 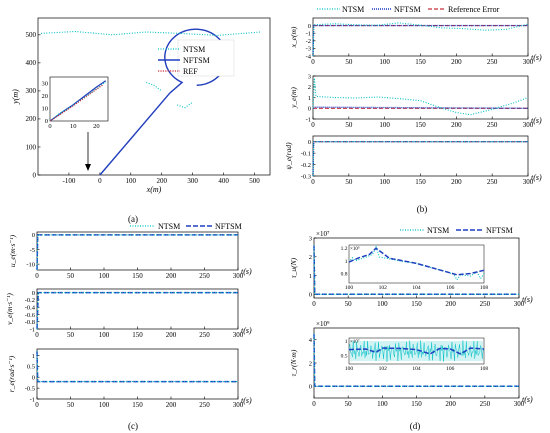 I want to click on y-axis-label: v_e(m·s⁻¹), so click(x=9, y=309).